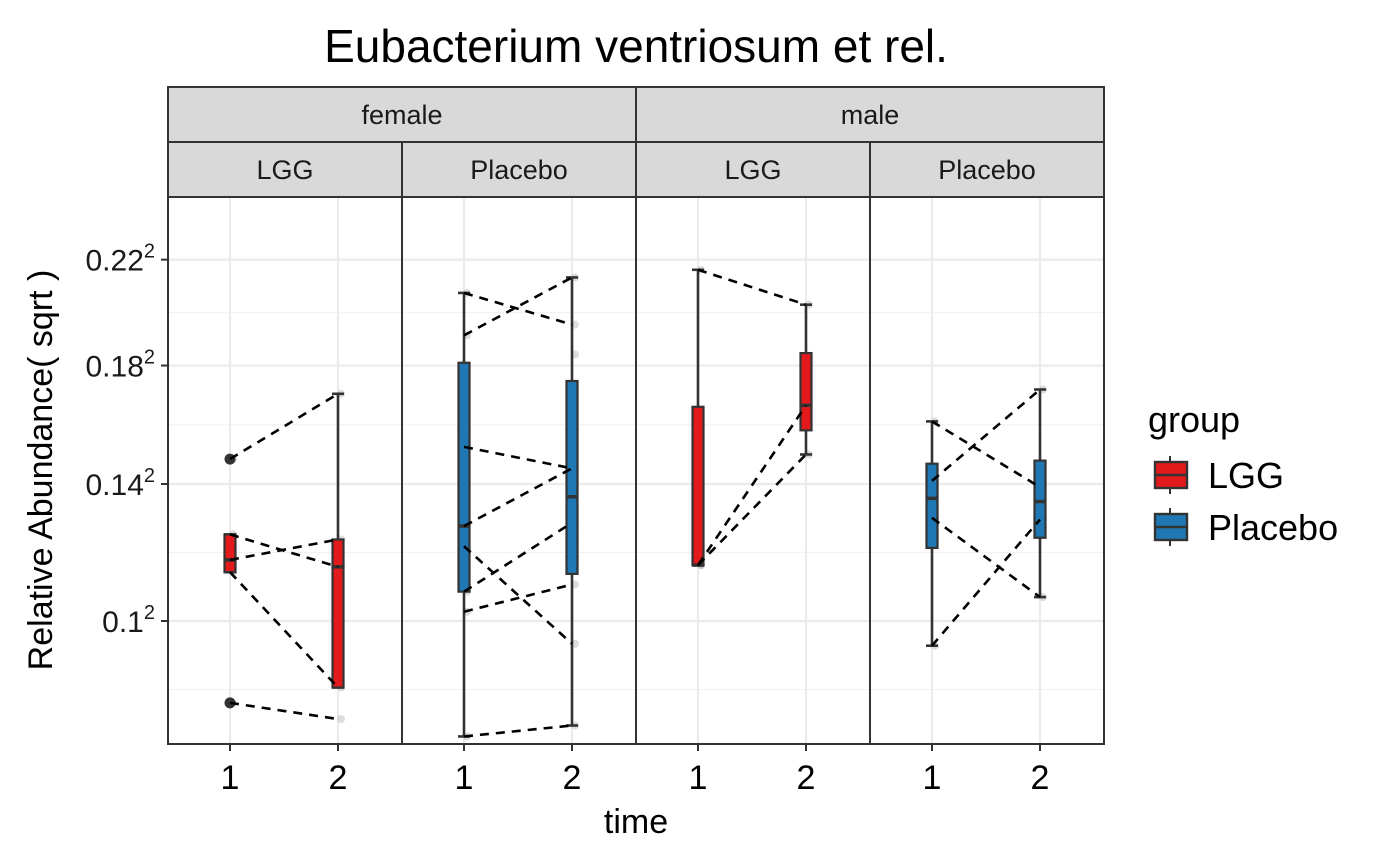 The width and height of the screenshot is (1400, 866). Describe the element at coordinates (120, 259) in the screenshot. I see `y-tick-label: 0.222` at that location.